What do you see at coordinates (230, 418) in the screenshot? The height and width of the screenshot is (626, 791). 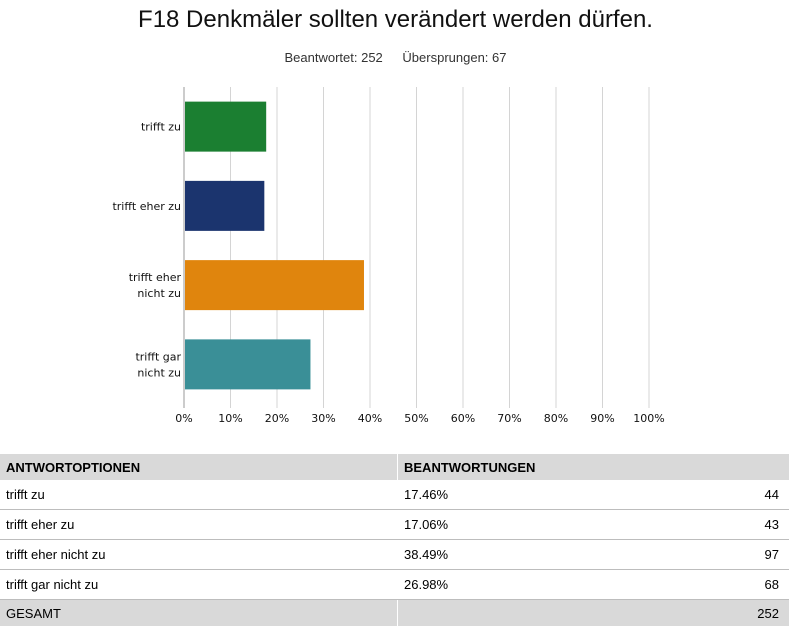 I see `x-tick-label: 10%` at bounding box center [230, 418].